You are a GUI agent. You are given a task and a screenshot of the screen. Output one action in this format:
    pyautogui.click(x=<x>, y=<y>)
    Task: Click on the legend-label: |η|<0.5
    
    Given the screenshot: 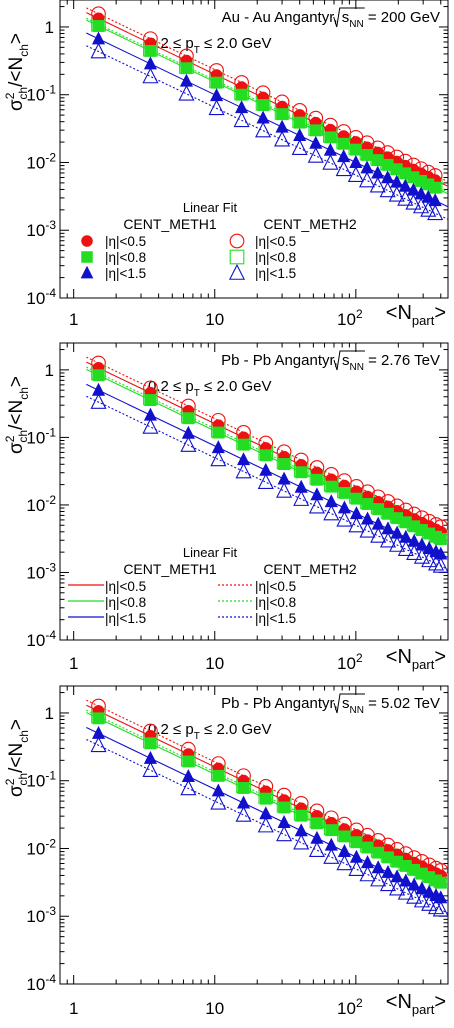 What is the action you would take?
    pyautogui.click(x=125, y=586)
    